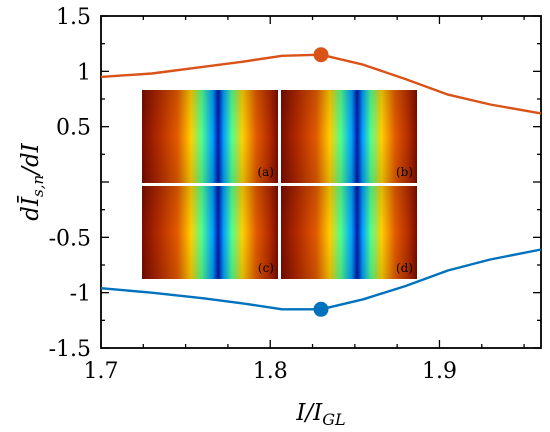  What do you see at coordinates (266, 268) in the screenshot?
I see `inset-panel-label: (c)` at bounding box center [266, 268].